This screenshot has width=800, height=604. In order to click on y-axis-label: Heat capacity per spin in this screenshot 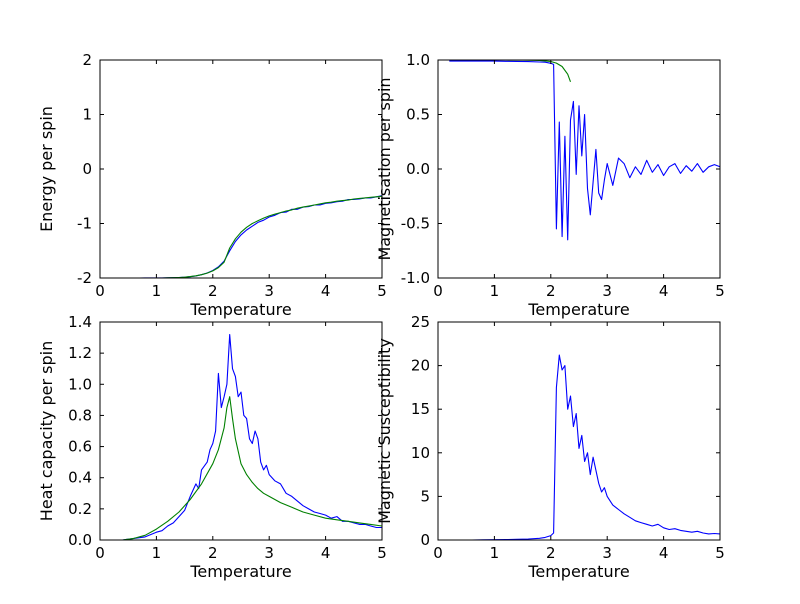, I will do `click(46, 431)`.